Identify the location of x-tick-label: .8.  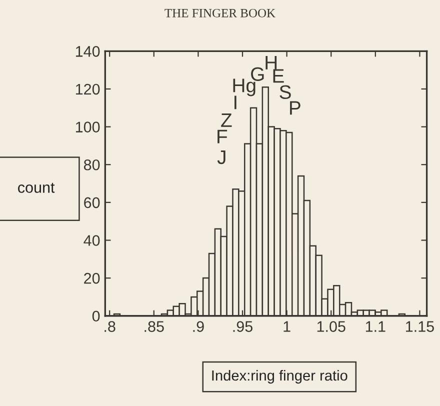
(110, 326).